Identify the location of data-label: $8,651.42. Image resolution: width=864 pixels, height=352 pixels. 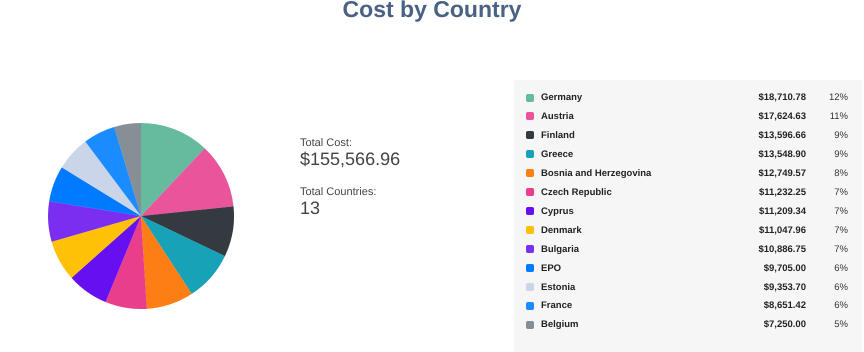
(784, 306).